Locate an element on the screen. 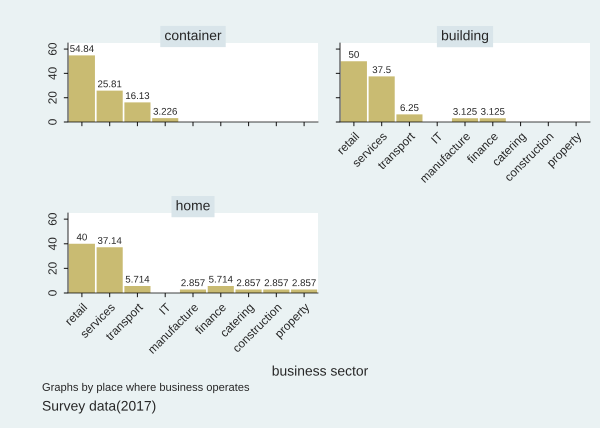 Image resolution: width=600 pixels, height=428 pixels. data-label: 6.25 is located at coordinates (409, 108).